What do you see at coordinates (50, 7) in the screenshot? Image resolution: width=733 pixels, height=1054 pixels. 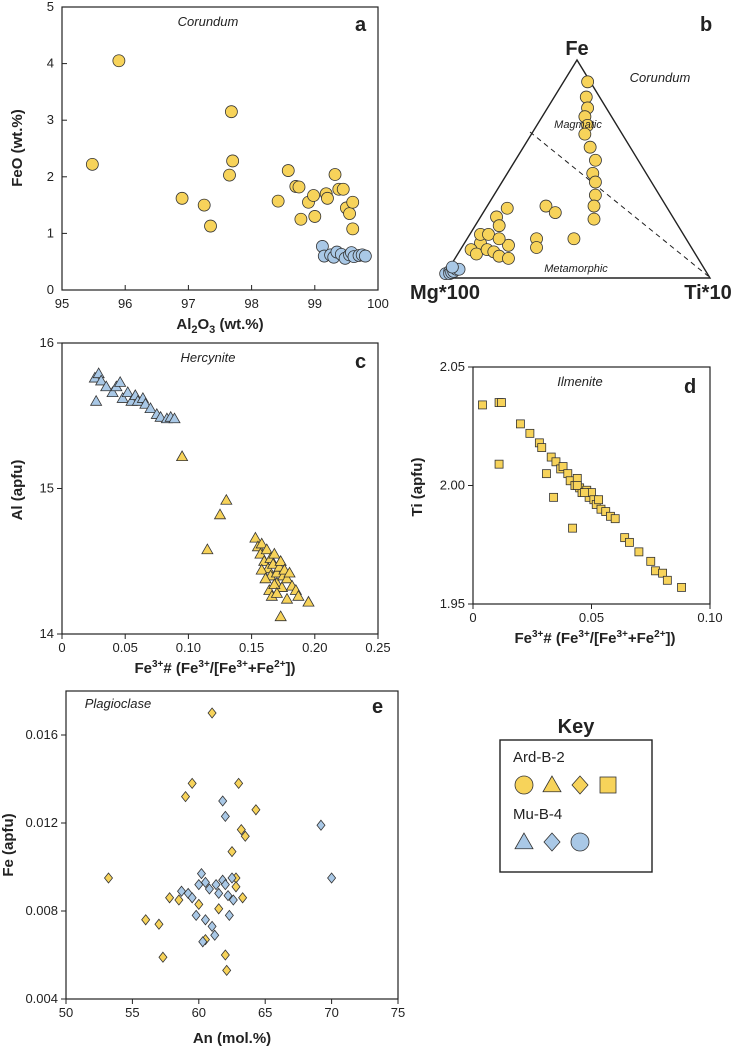 I see `y-tick-label: 5` at bounding box center [50, 7].